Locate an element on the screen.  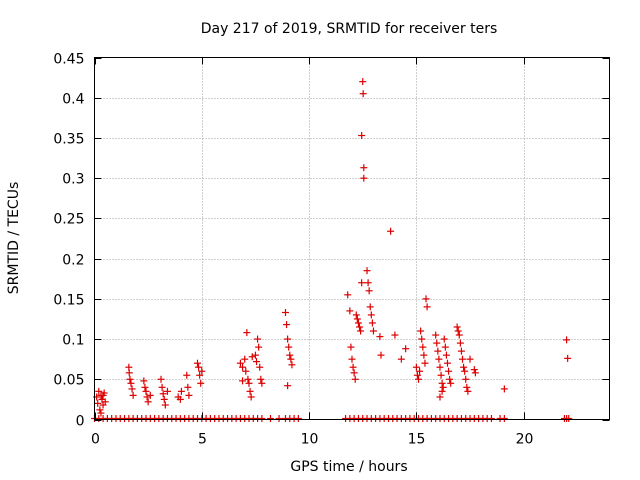
x-tick-label: 5 is located at coordinates (202, 440).